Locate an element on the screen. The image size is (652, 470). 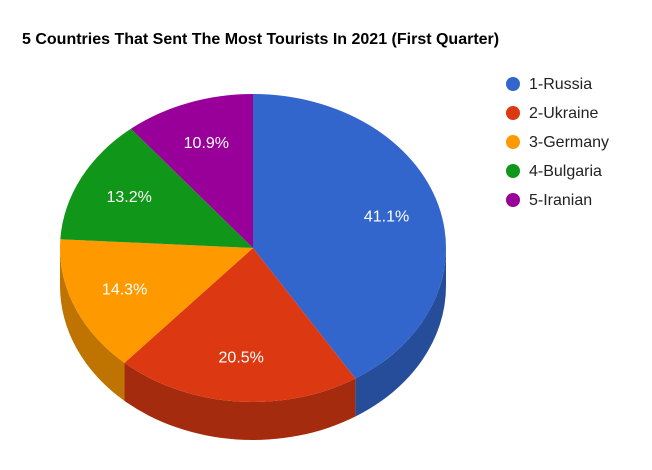
legend-label-2-ukraine: 2-Ukraine is located at coordinates (563, 113).